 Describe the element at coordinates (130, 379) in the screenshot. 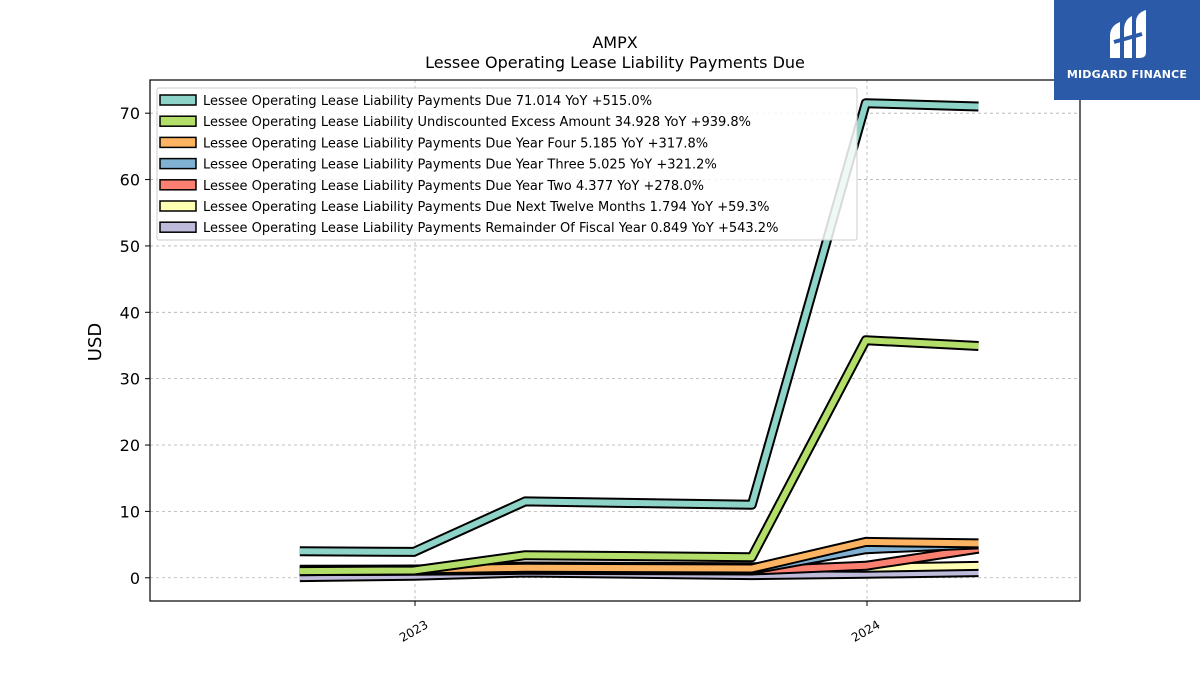

I see `y-tick-label: 30` at that location.